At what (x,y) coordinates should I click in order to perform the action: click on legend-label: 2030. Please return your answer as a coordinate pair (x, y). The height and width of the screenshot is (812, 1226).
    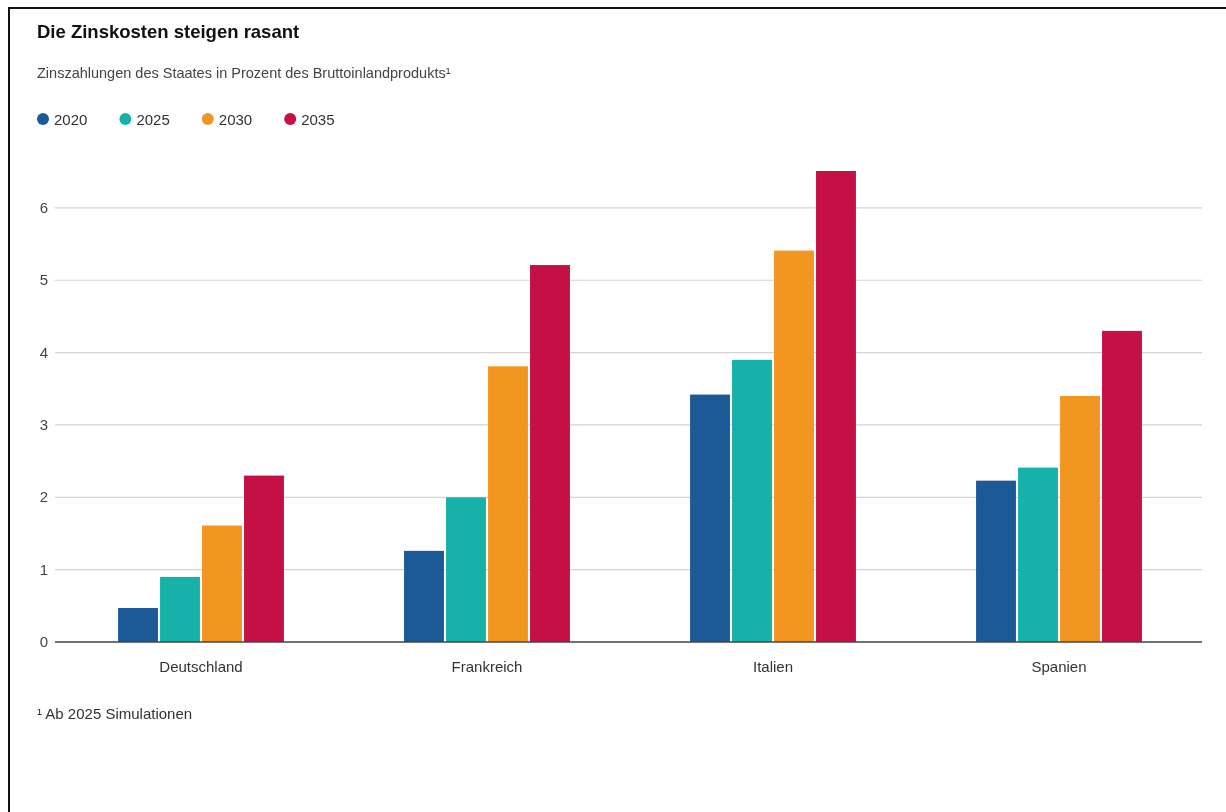
    Looking at the image, I should click on (235, 119).